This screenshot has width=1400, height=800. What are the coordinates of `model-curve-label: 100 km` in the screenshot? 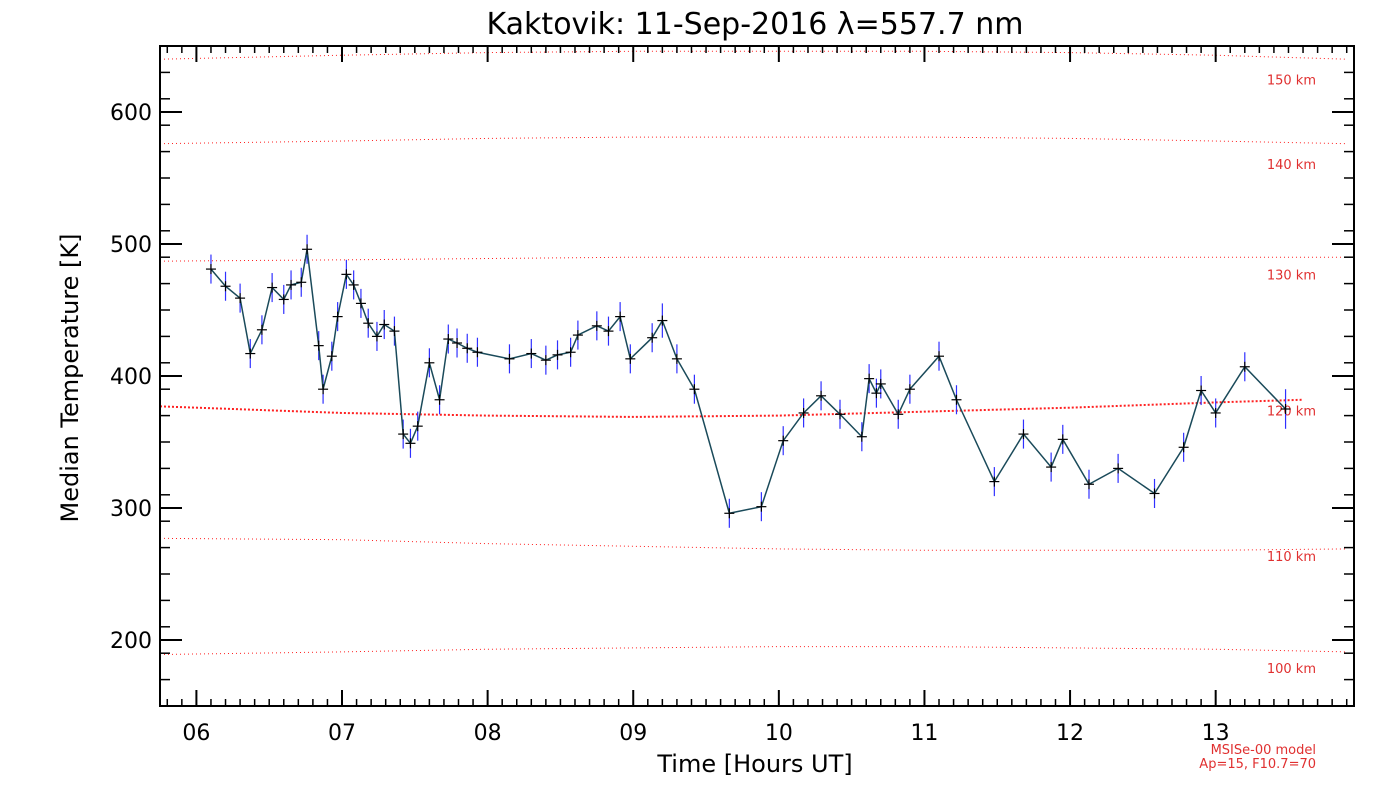 It's located at (1291, 669).